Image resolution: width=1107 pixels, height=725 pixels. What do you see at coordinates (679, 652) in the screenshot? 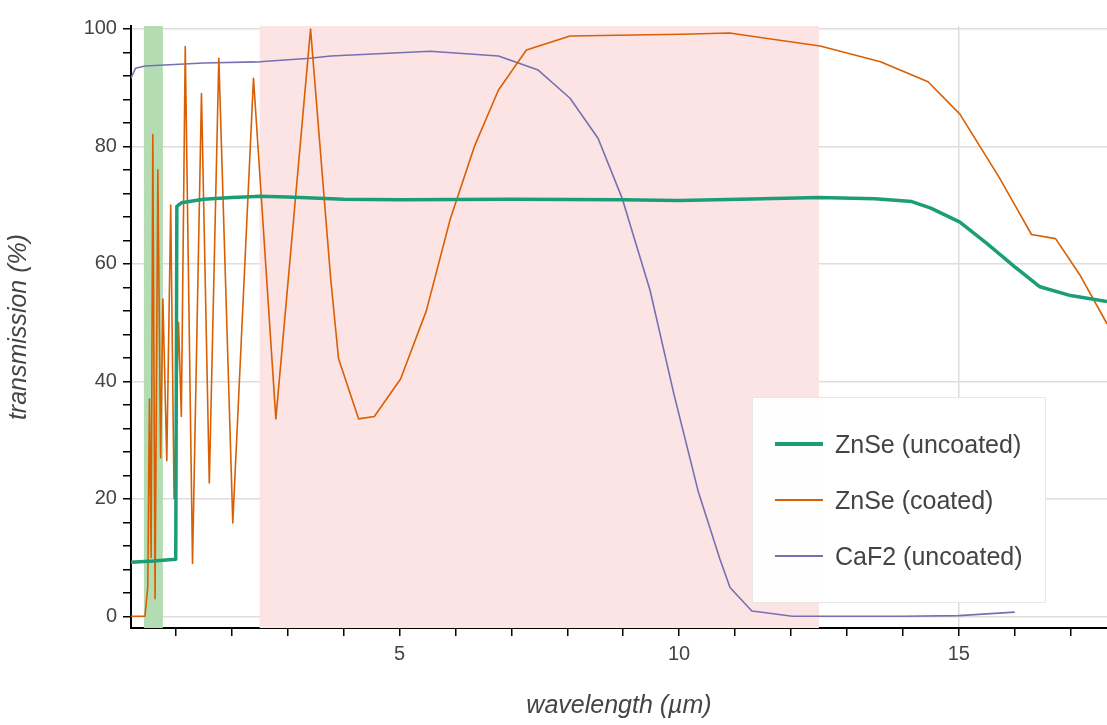
I see `x-tick-label: 10` at bounding box center [679, 652].